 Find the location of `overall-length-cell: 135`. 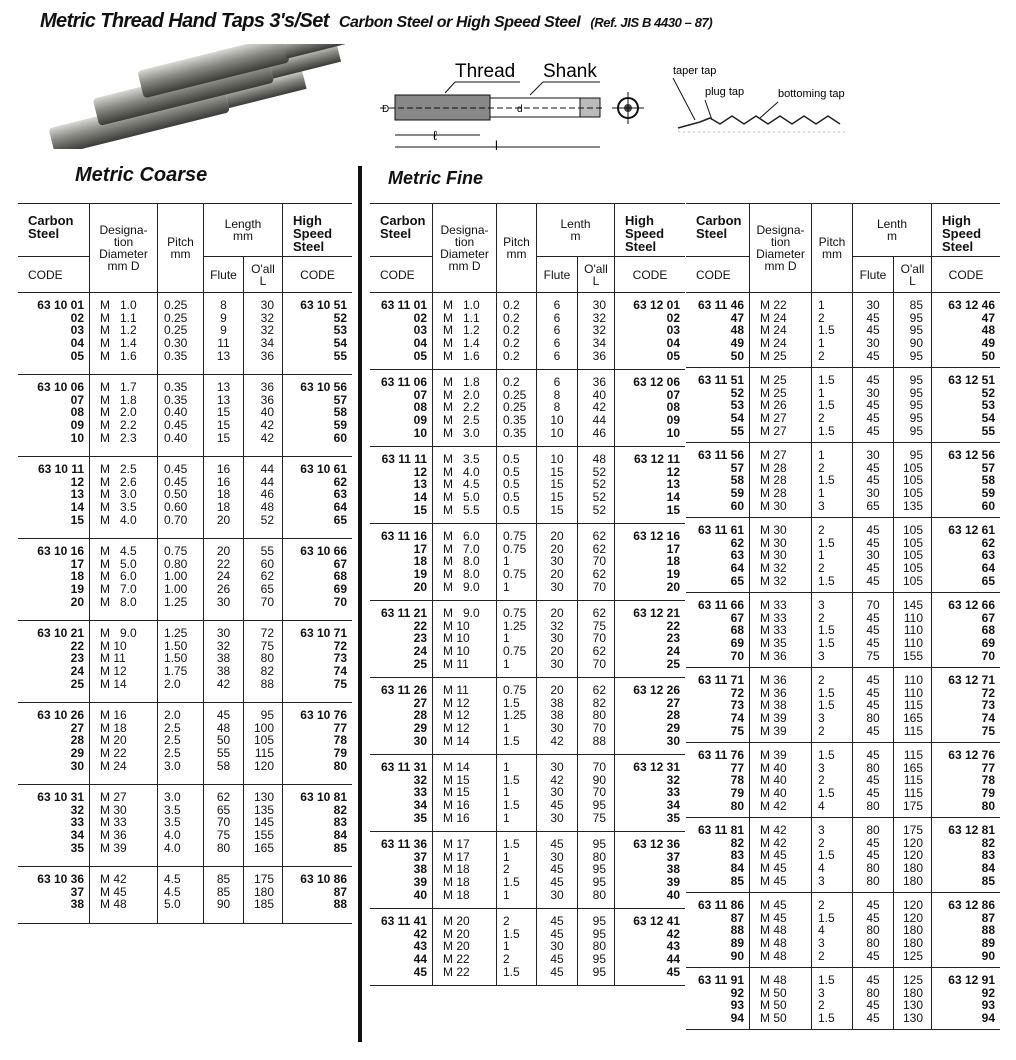

overall-length-cell: 135 is located at coordinates (912, 505).